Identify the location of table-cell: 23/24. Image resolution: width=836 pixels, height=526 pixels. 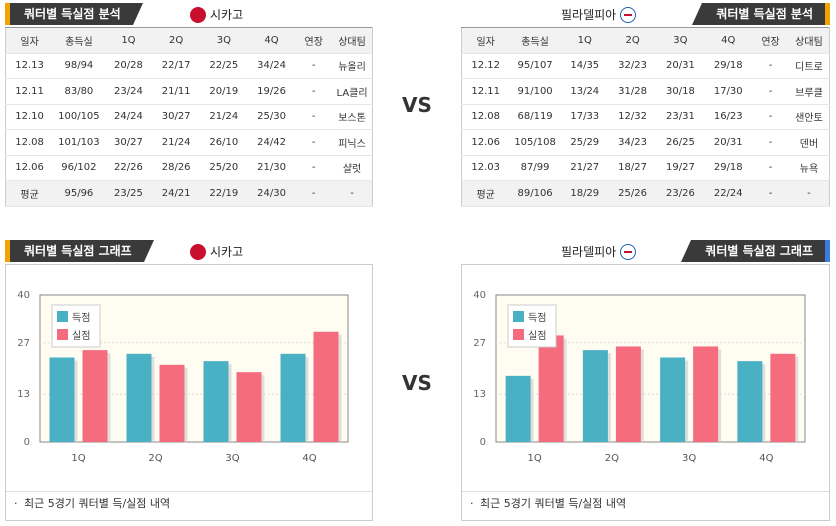
(128, 91).